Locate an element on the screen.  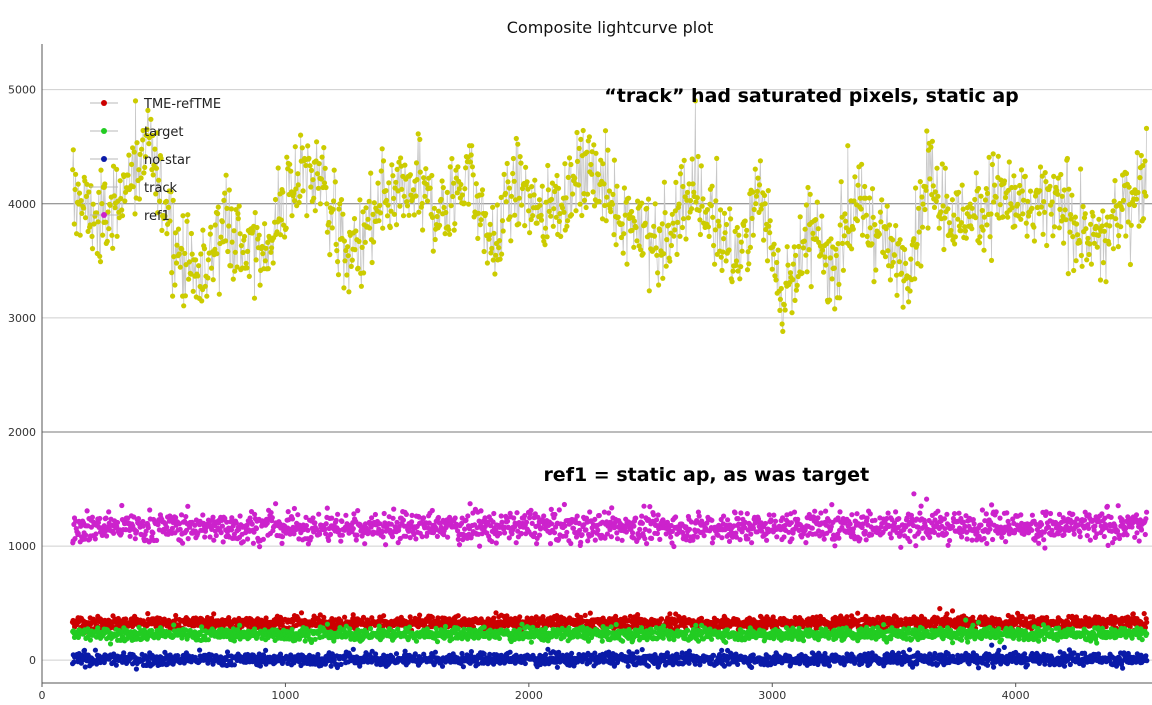
y-tick-label: 0 is located at coordinates (32, 660).